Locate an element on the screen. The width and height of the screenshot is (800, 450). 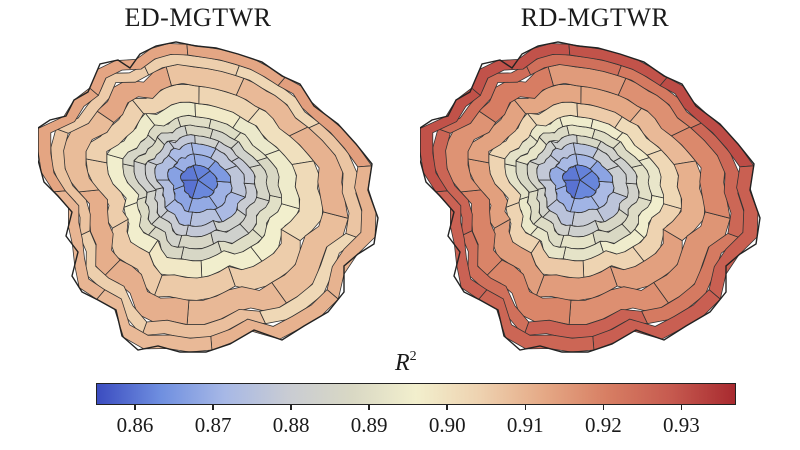
colorbar-tick-label: 0.88 is located at coordinates (291, 425).